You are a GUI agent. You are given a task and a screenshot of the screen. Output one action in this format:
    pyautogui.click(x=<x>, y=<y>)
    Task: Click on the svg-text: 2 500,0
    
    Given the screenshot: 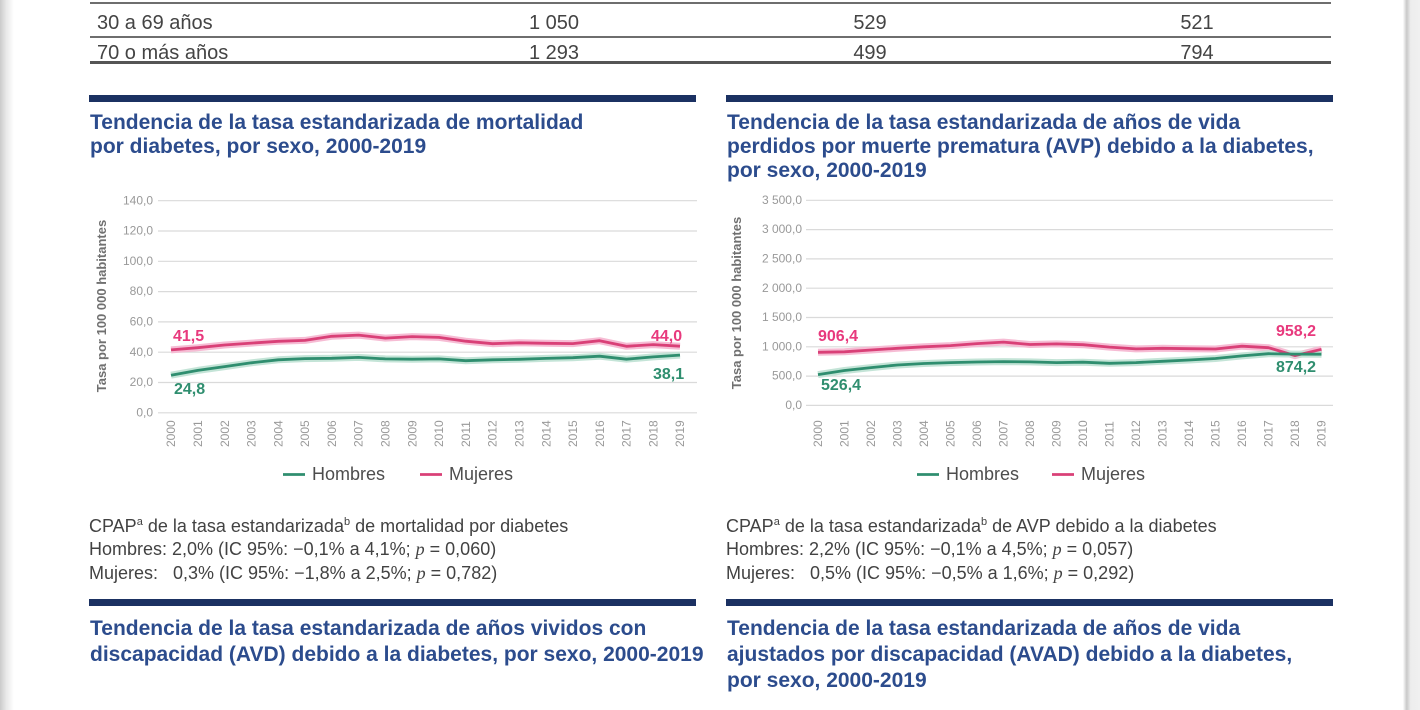 What is the action you would take?
    pyautogui.click(x=782, y=259)
    